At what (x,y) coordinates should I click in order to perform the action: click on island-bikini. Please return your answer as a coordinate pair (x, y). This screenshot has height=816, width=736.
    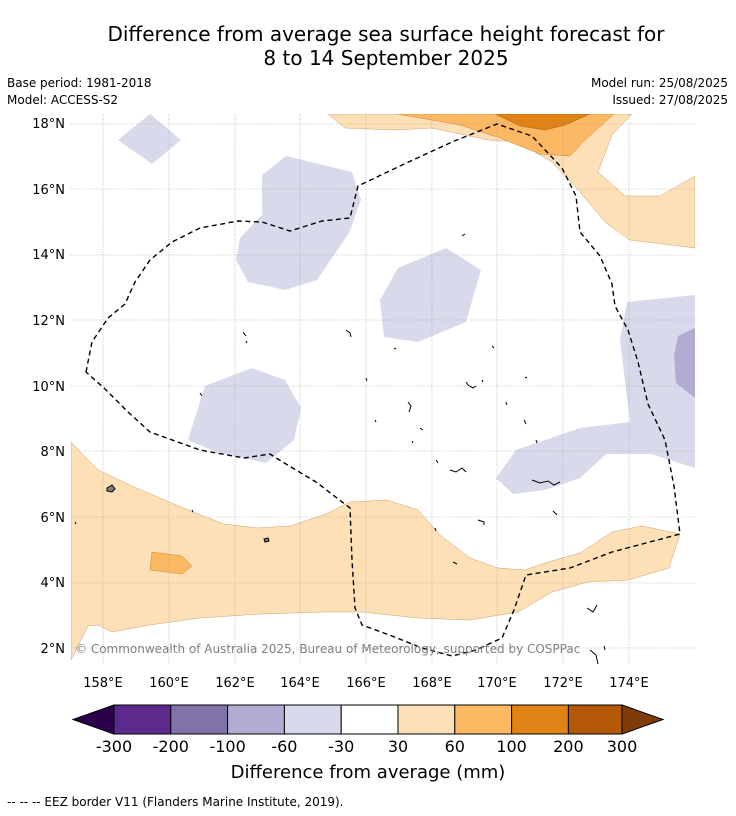
    Looking at the image, I should click on (395, 348).